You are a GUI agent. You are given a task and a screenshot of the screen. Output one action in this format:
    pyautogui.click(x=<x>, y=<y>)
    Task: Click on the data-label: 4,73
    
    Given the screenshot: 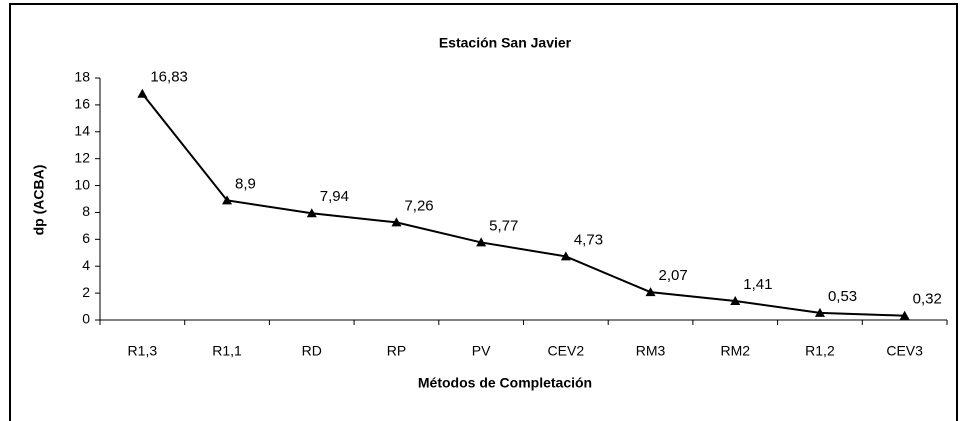 What is the action you would take?
    pyautogui.click(x=588, y=239)
    